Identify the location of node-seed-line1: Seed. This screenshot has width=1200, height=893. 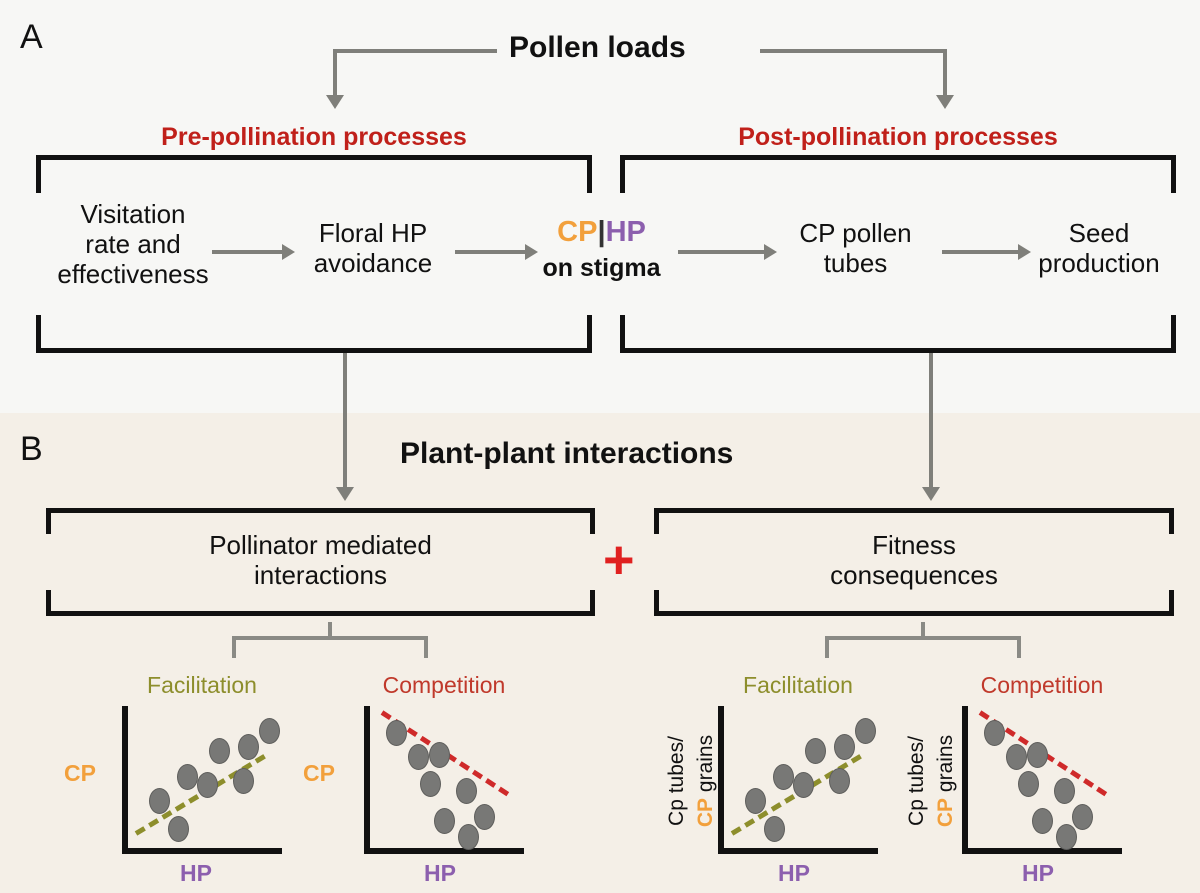
(1099, 233).